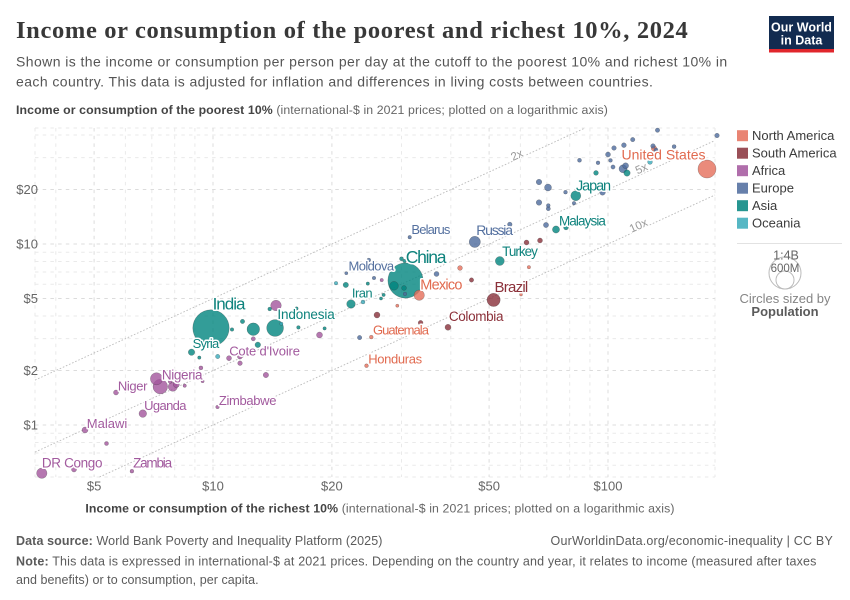 The height and width of the screenshot is (600, 850). I want to click on svg-text: $2, so click(31, 370).